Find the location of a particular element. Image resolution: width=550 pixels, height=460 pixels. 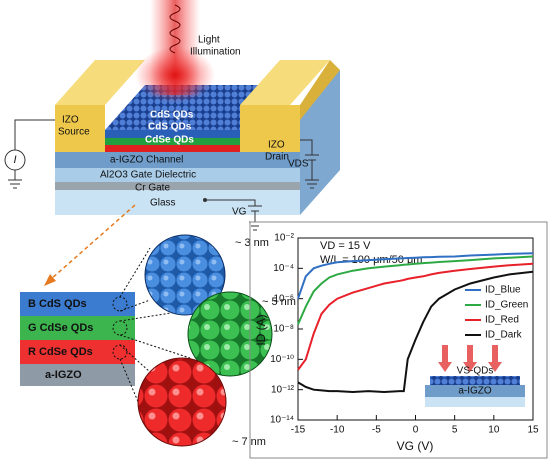

layer-label: Al2O3 Gate Dielectric is located at coordinates (148, 175).